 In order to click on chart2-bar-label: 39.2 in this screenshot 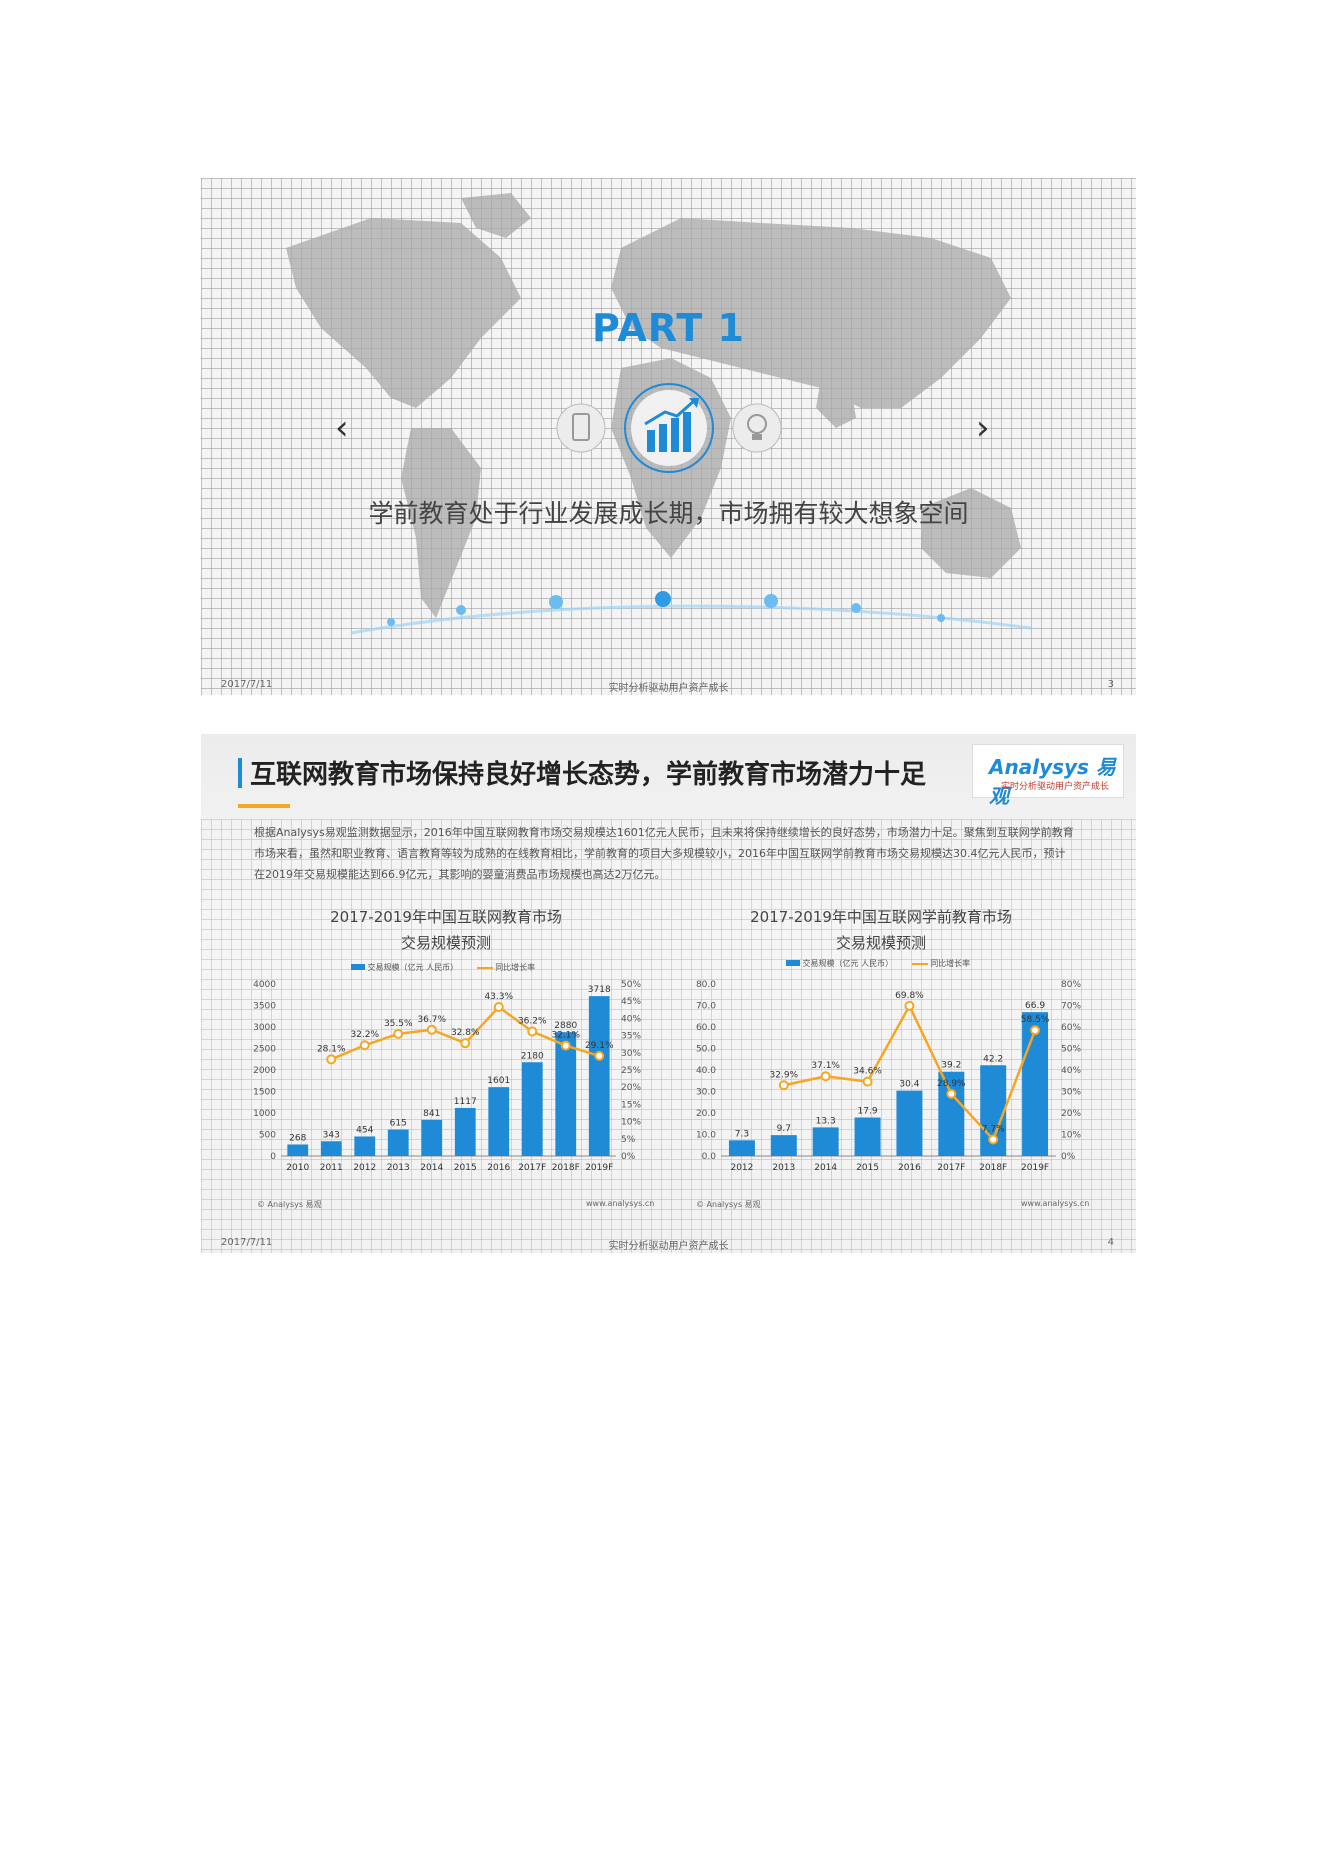, I will do `click(951, 1066)`.